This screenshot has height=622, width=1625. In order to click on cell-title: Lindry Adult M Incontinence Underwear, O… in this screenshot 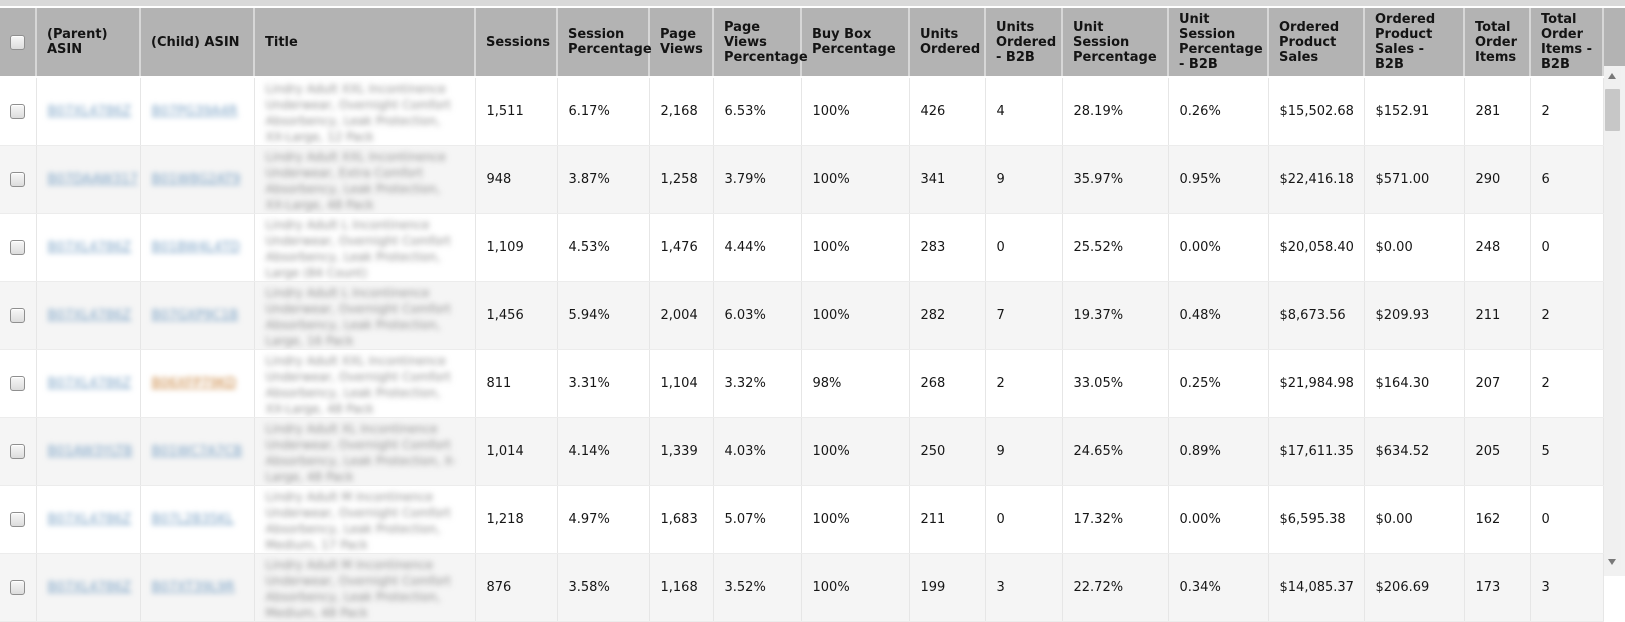, I will do `click(365, 519)`.